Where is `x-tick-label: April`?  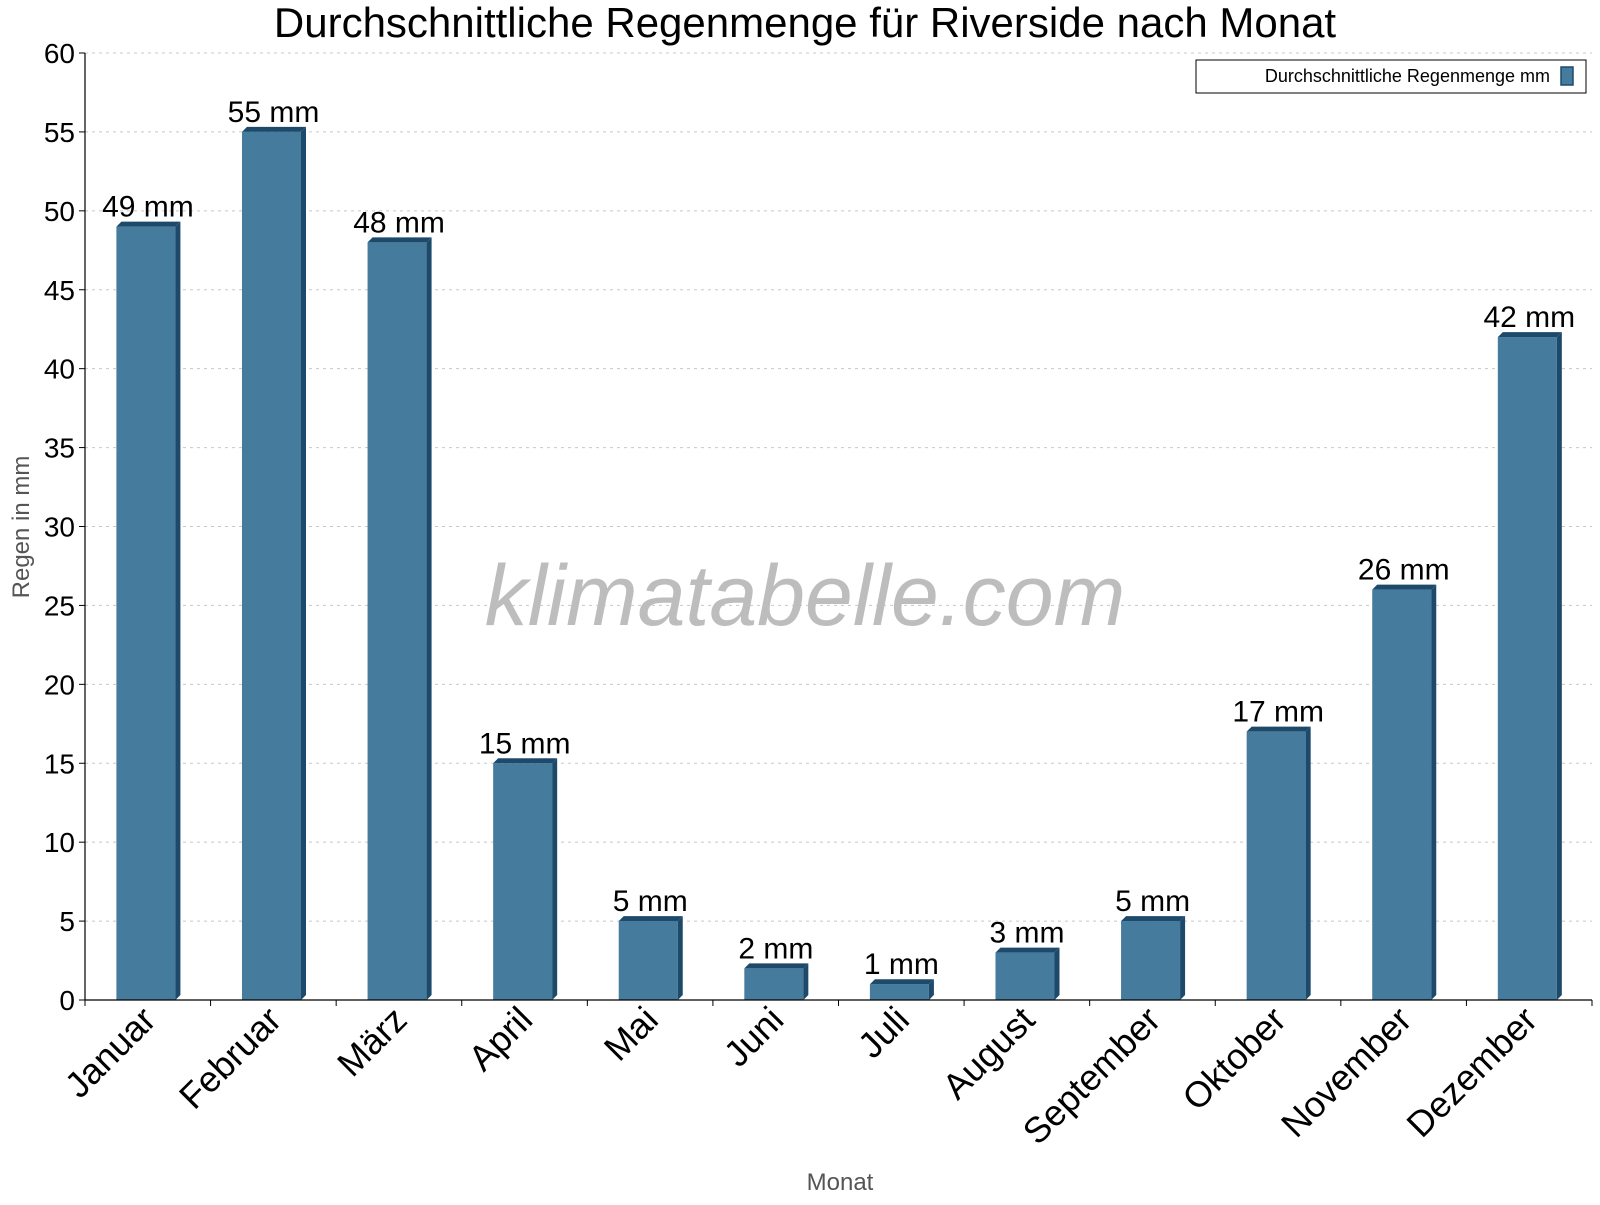
x-tick-label: April is located at coordinates (500, 1039).